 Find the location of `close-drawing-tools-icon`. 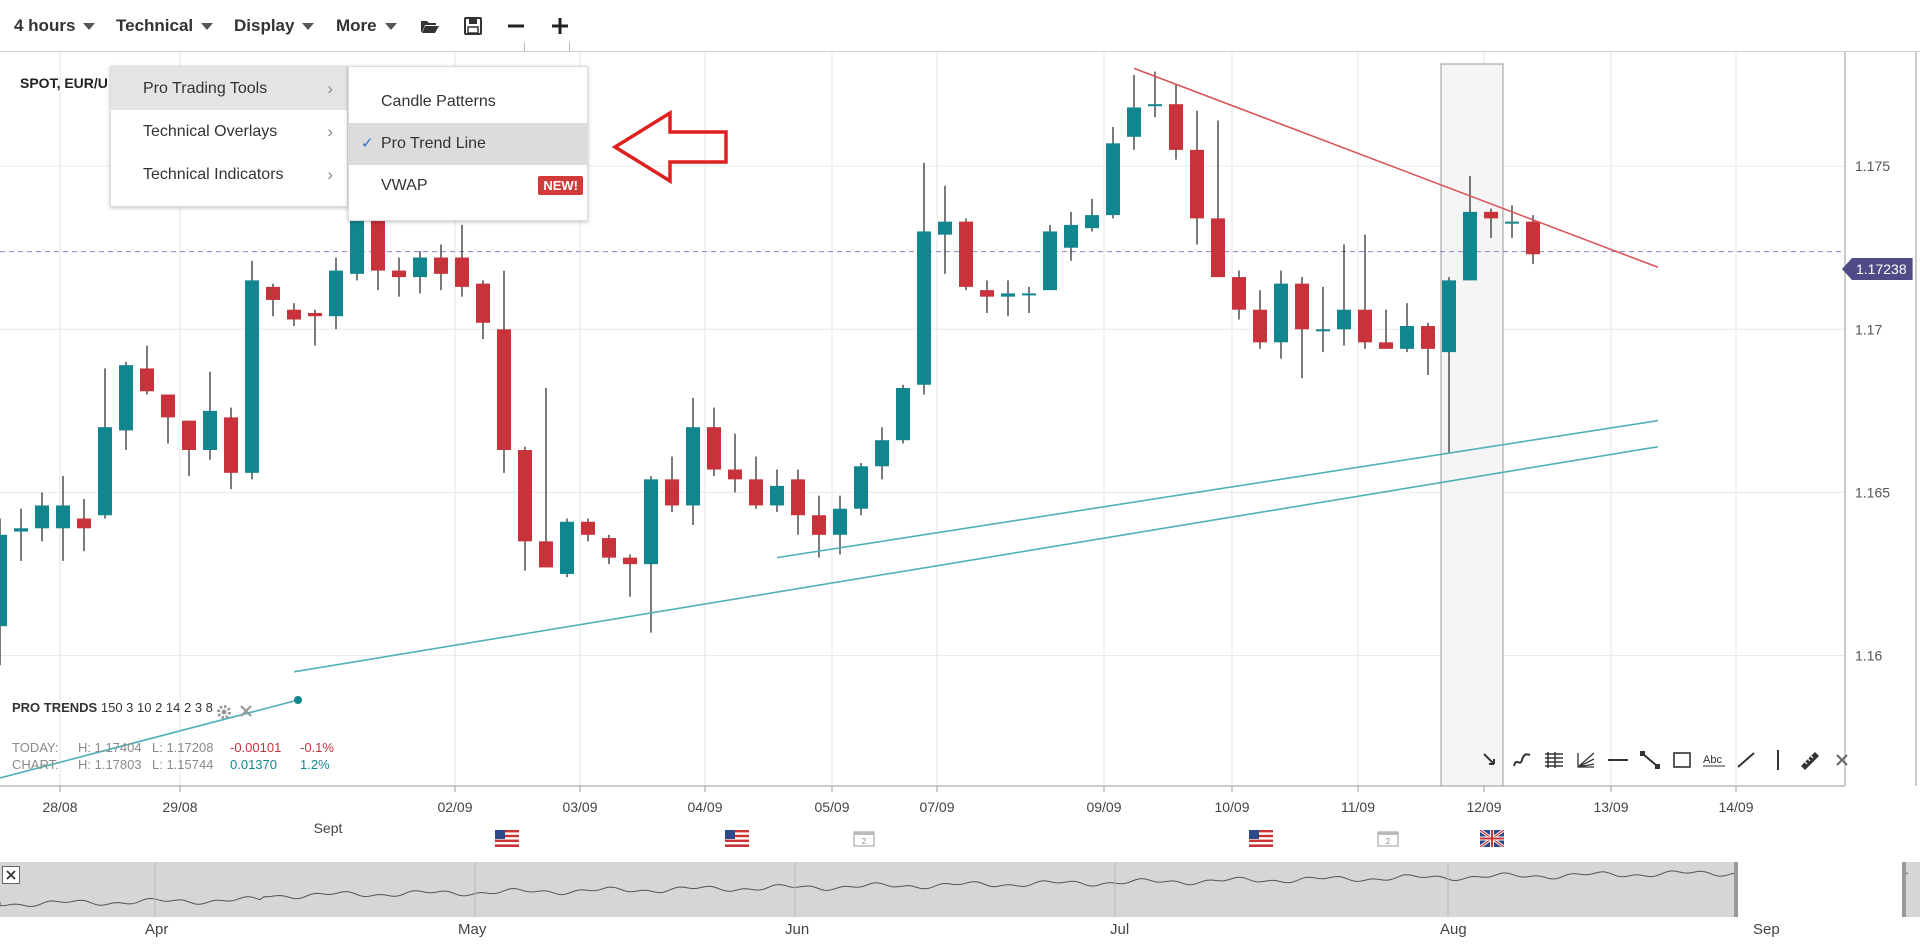

close-drawing-tools-icon is located at coordinates (1842, 760).